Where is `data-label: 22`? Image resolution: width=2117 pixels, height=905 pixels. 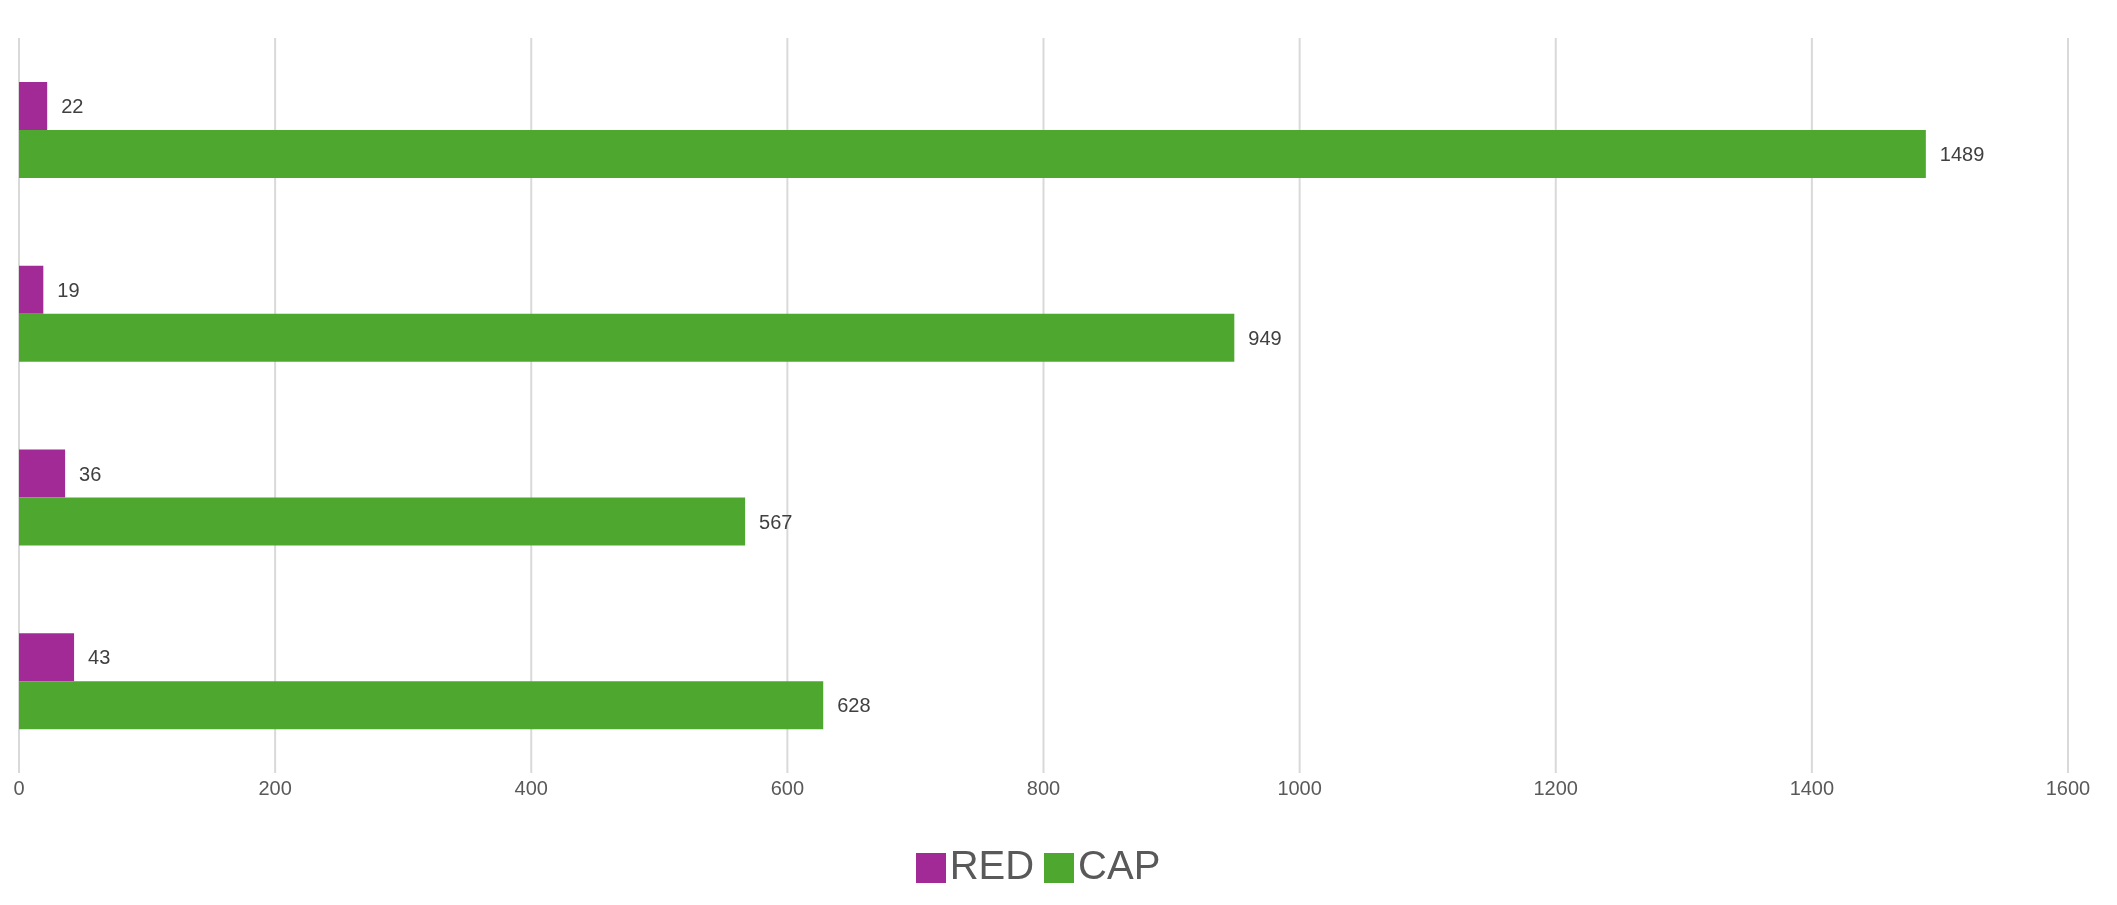 data-label: 22 is located at coordinates (72, 106).